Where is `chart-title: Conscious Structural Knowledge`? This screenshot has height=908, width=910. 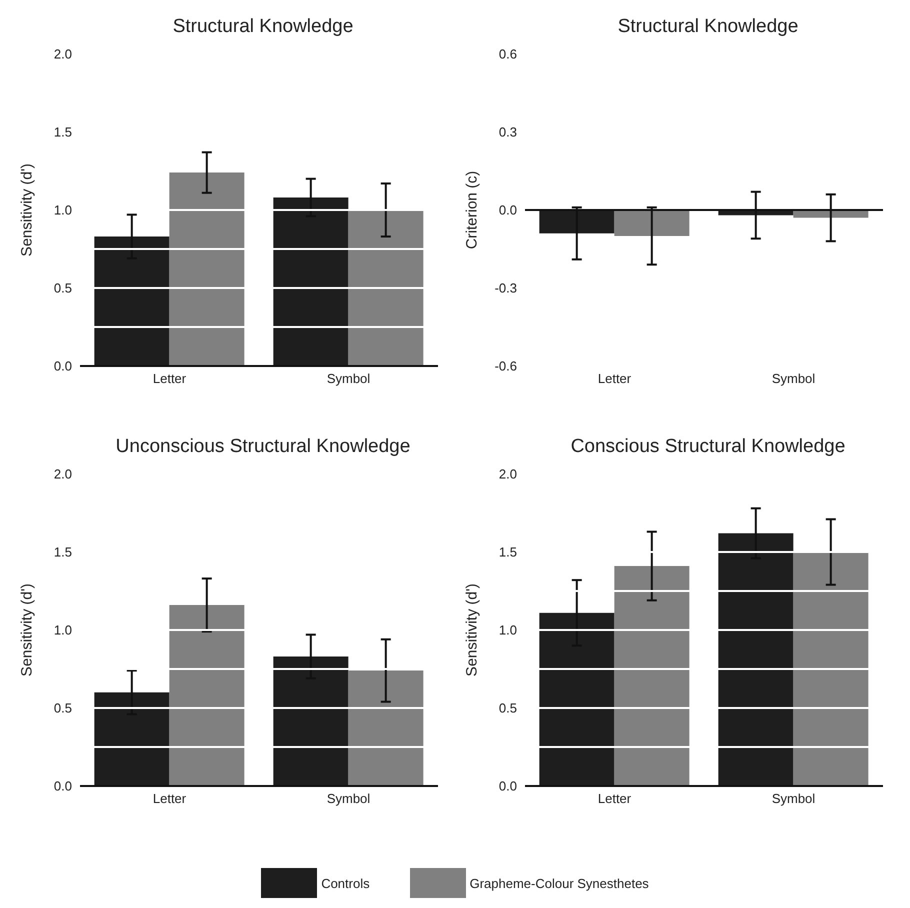
chart-title: Conscious Structural Knowledge is located at coordinates (708, 447).